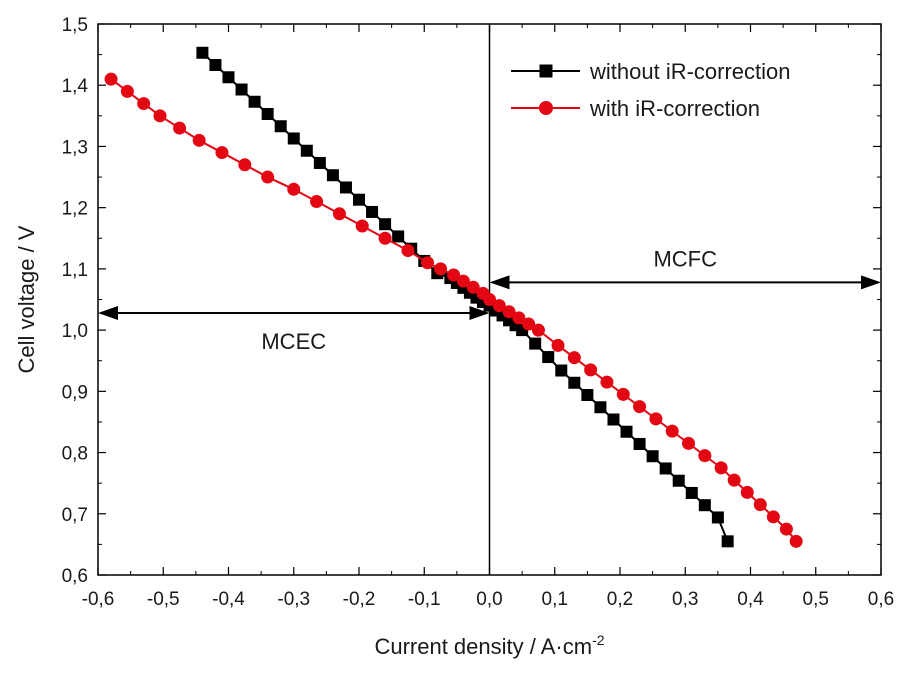  I want to click on x-tick-label: 0,4, so click(750, 599).